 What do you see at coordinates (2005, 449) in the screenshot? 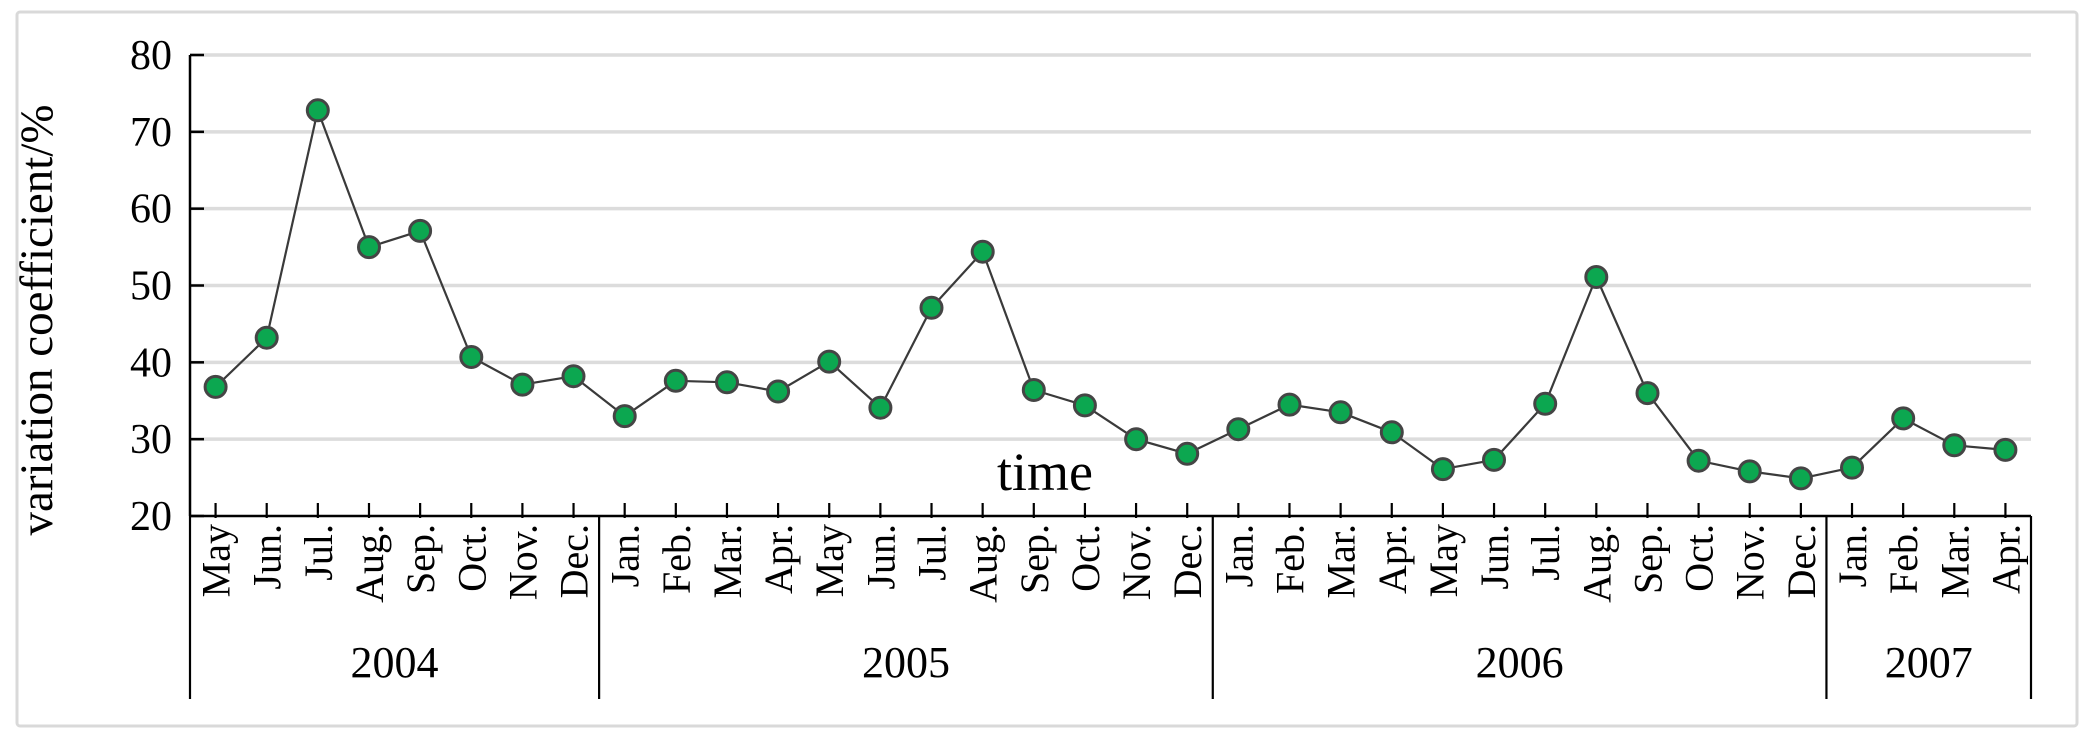
I see `data-point-Apr.-35` at bounding box center [2005, 449].